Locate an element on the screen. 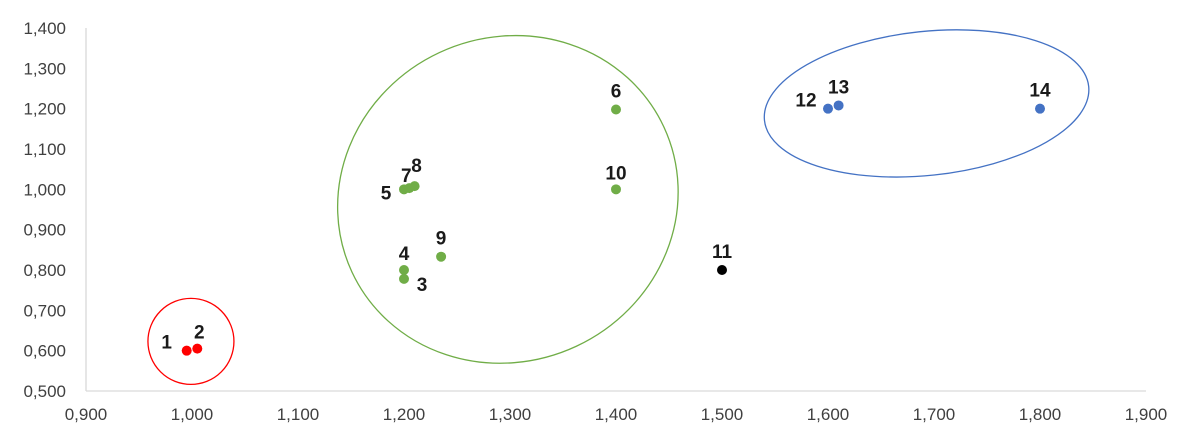  point-label-6: 6 is located at coordinates (616, 91).